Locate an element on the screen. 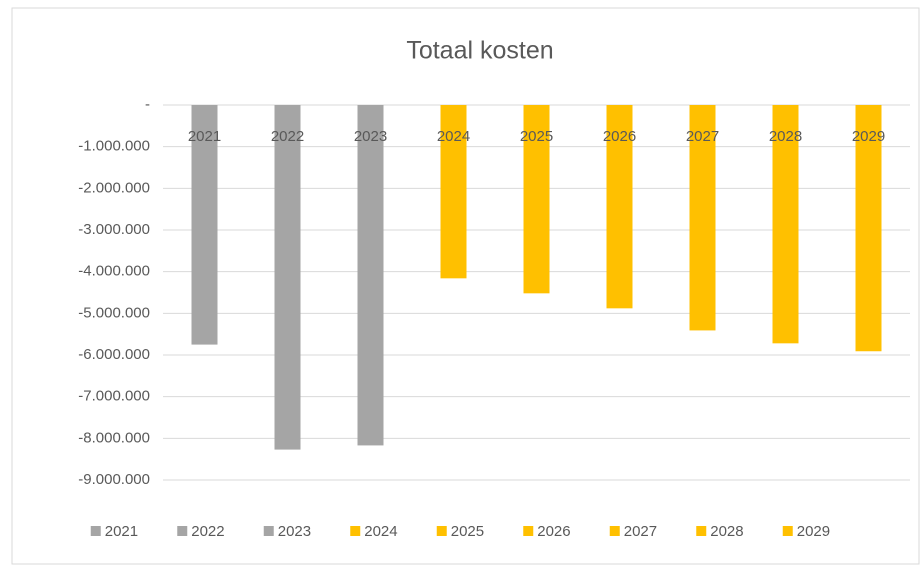 Image resolution: width=920 pixels, height=565 pixels. legend-label: 2022 is located at coordinates (207, 531).